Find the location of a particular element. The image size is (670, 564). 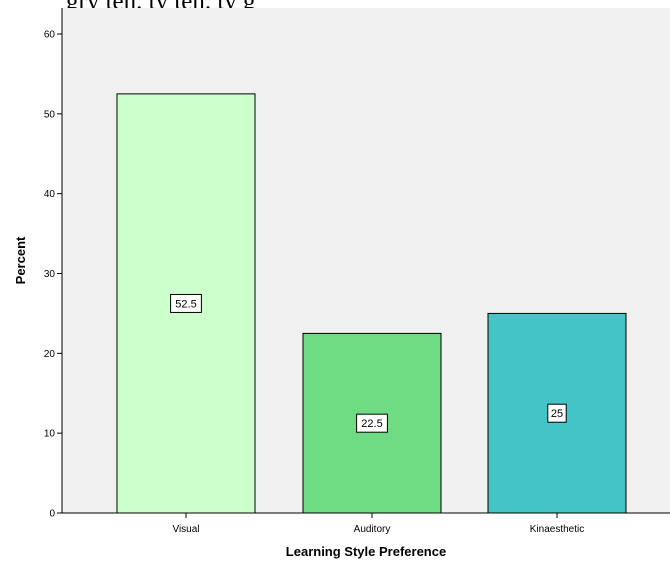

y-tick-label: 40 is located at coordinates (50, 194).